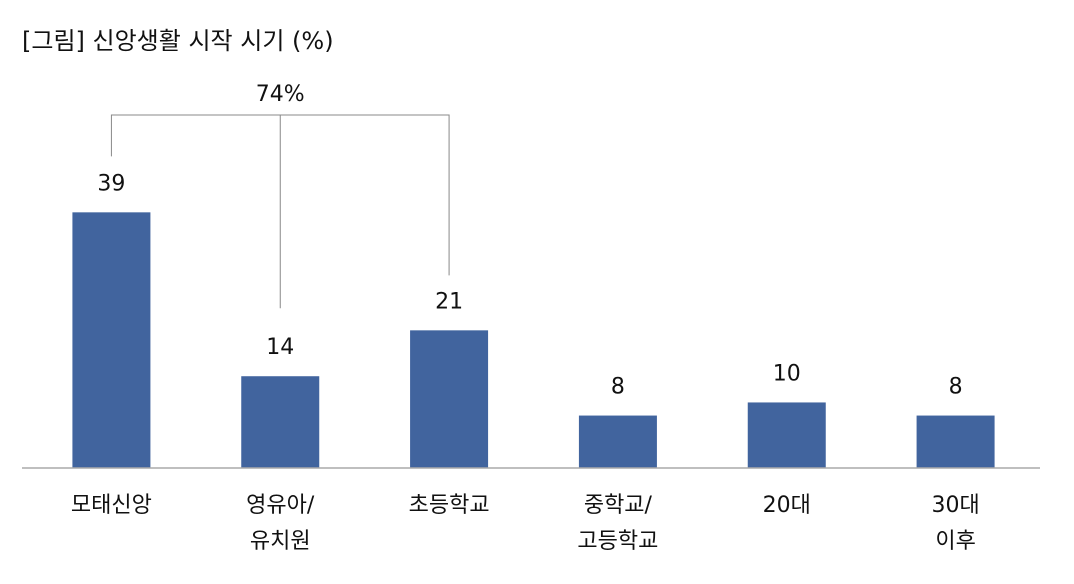 Image resolution: width=1074 pixels, height=584 pixels. Describe the element at coordinates (786, 505) in the screenshot. I see `x-tick-label: 20대` at that location.